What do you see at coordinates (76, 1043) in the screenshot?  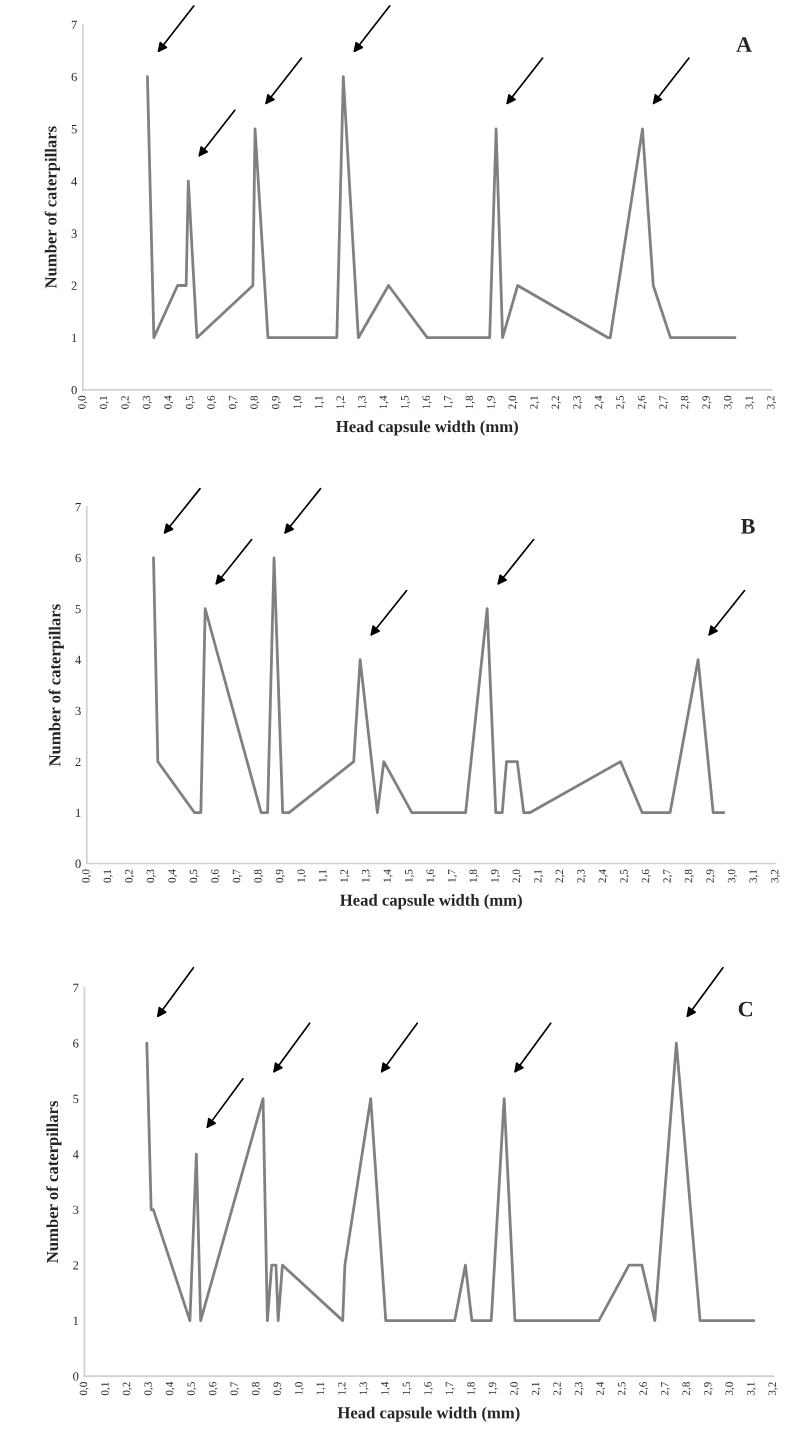 I see `y-tick-label: 6` at bounding box center [76, 1043].